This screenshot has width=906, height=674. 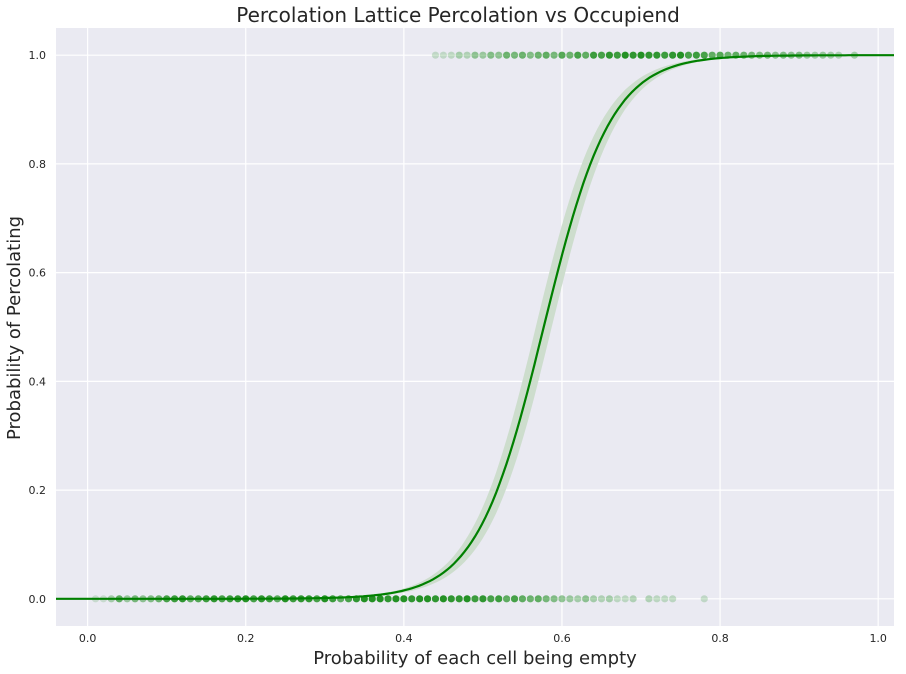 What do you see at coordinates (14, 328) in the screenshot?
I see `y-axis-label: Probability of Percolating` at bounding box center [14, 328].